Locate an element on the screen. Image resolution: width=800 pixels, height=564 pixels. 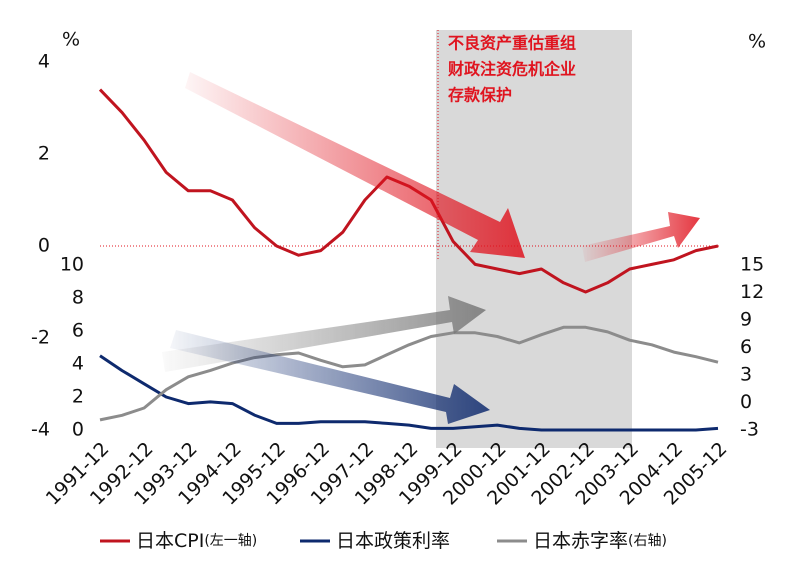
legend-name: 日本CPI is located at coordinates (170, 541).